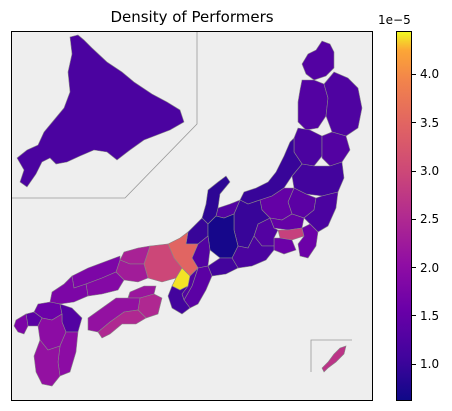 The height and width of the screenshot is (411, 452). What do you see at coordinates (318, 60) in the screenshot?
I see `region-aomori` at bounding box center [318, 60].